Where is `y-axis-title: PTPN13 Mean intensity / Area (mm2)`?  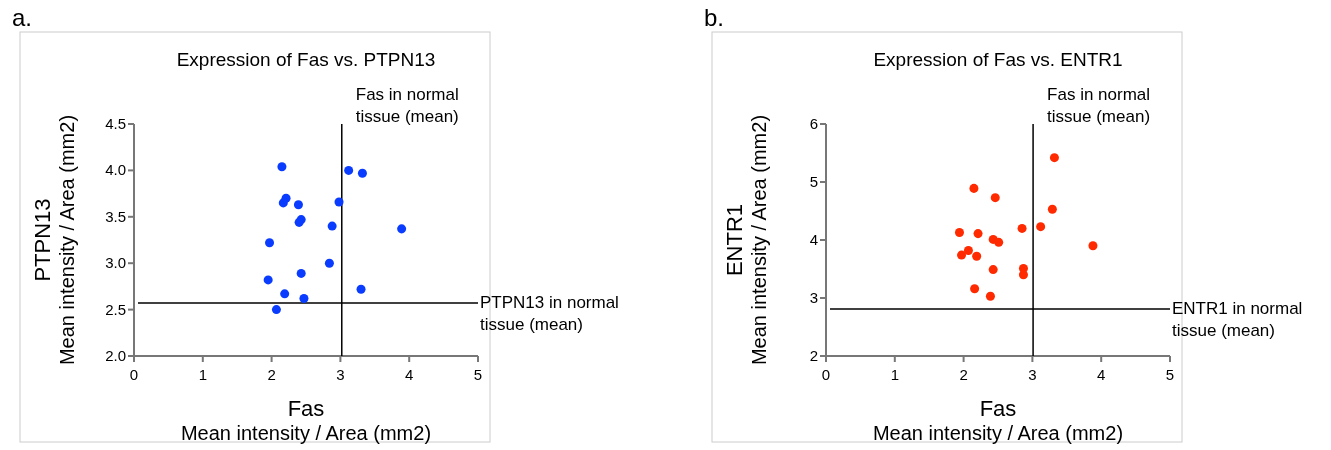
y-axis-title: PTPN13 Mean intensity / Area (mm2) is located at coordinates (54, 240).